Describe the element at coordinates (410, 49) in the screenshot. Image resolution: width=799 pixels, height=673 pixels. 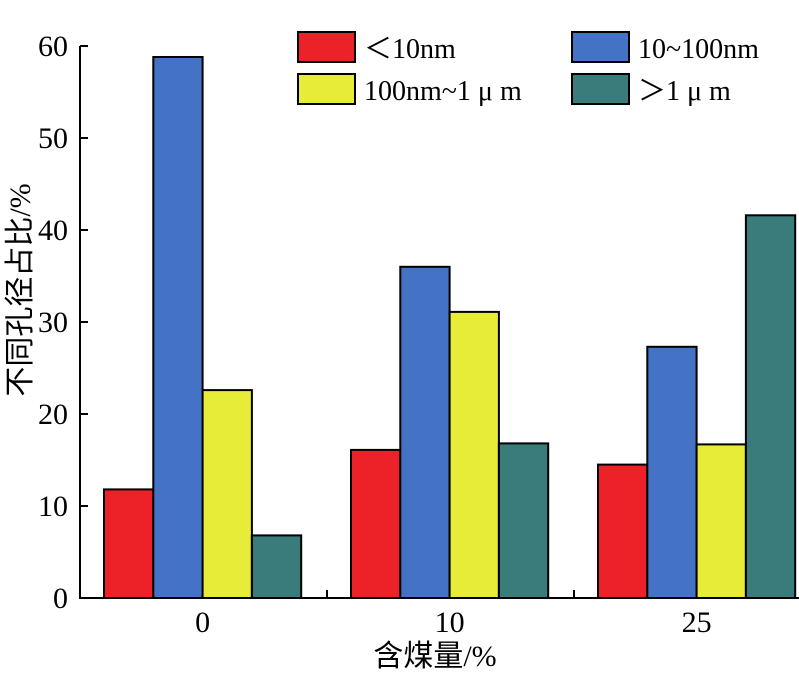
I see `legend-label-0: ＜10nm` at that location.